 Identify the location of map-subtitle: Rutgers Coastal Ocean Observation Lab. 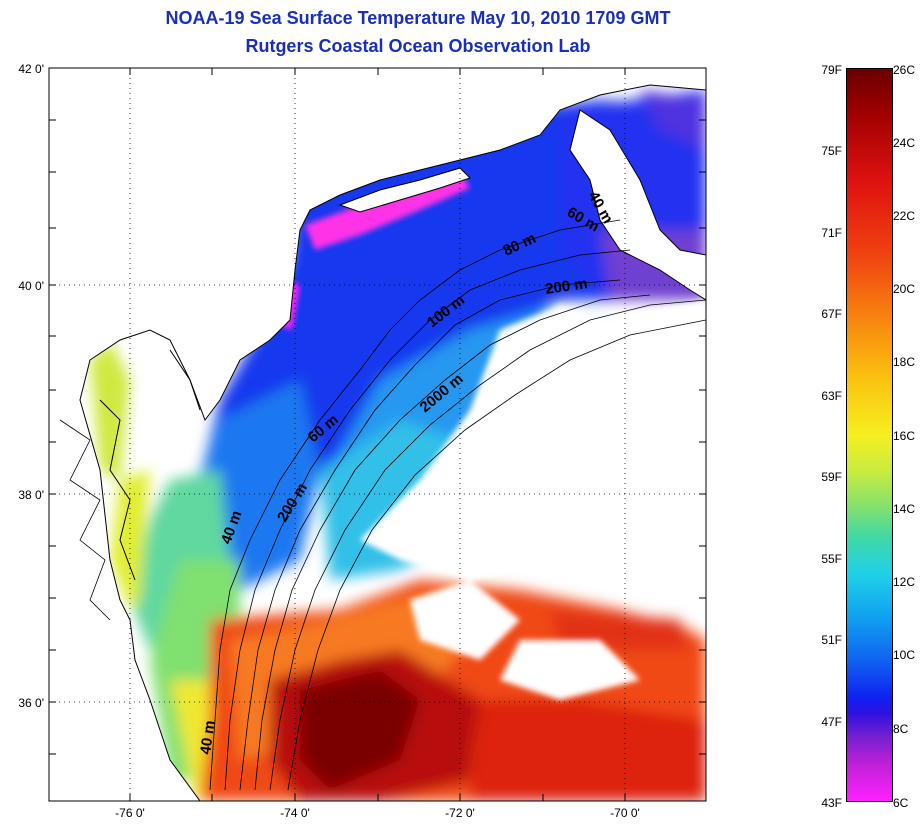
(418, 46).